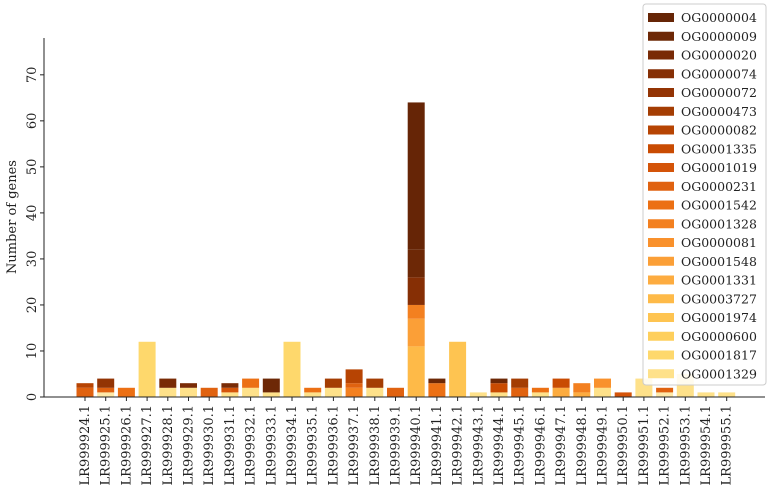 The width and height of the screenshot is (771, 485). Describe the element at coordinates (271, 445) in the screenshot. I see `x-tick-label: LR999933.1` at that location.